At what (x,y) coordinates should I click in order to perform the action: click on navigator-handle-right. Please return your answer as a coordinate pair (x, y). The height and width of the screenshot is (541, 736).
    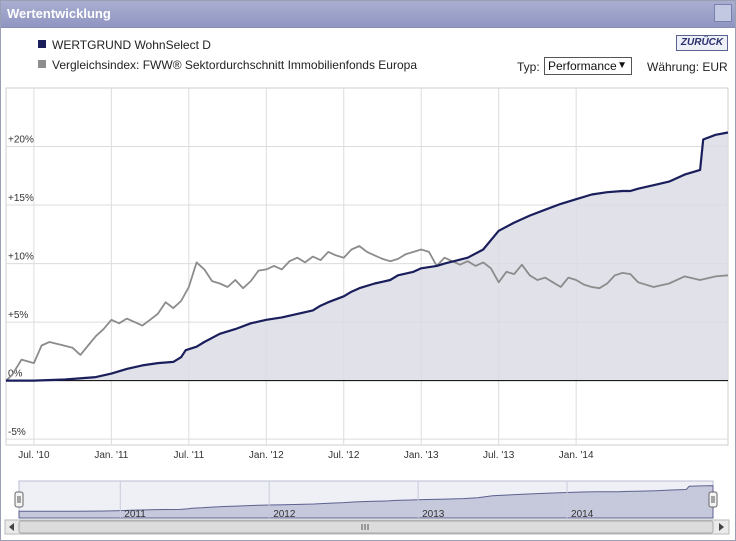
    Looking at the image, I should click on (713, 499).